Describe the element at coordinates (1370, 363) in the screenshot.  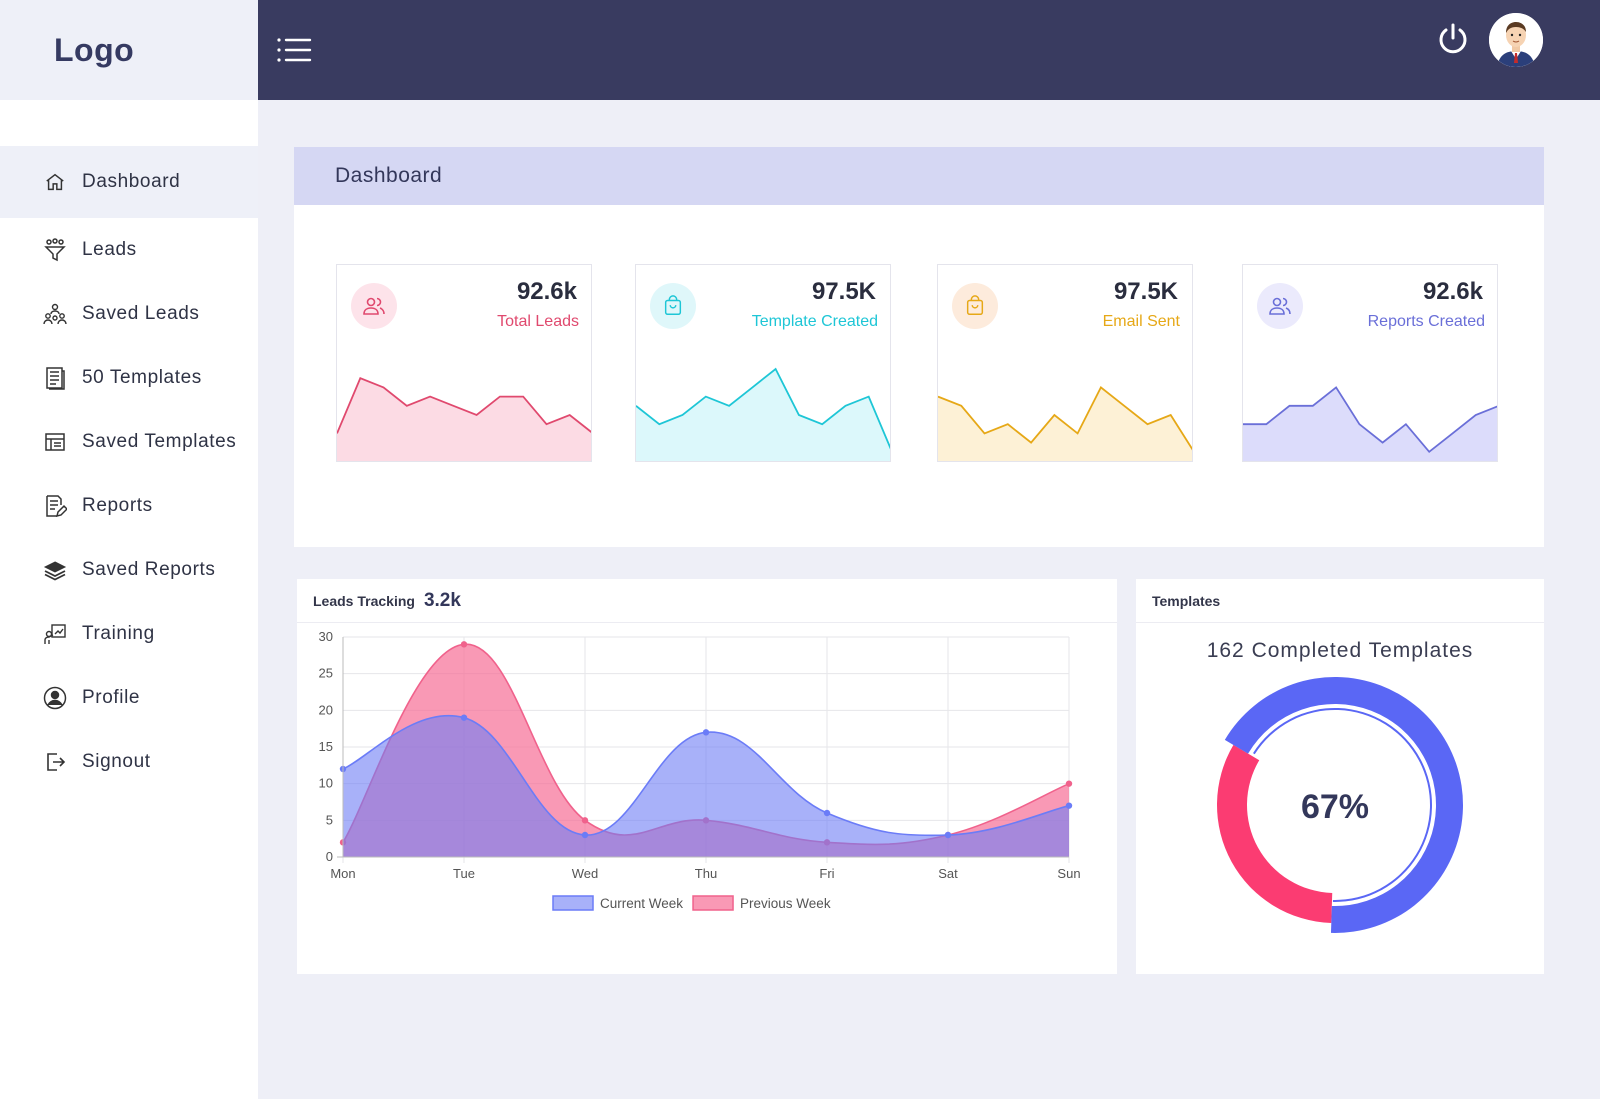
I see `stat-card-reports-created: 92.6k Reports Created` at that location.